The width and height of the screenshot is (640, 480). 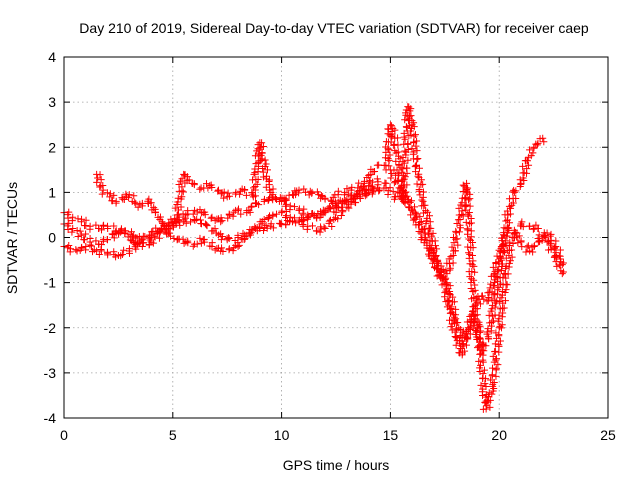 I want to click on y-tick-label: 2, so click(x=52, y=147).